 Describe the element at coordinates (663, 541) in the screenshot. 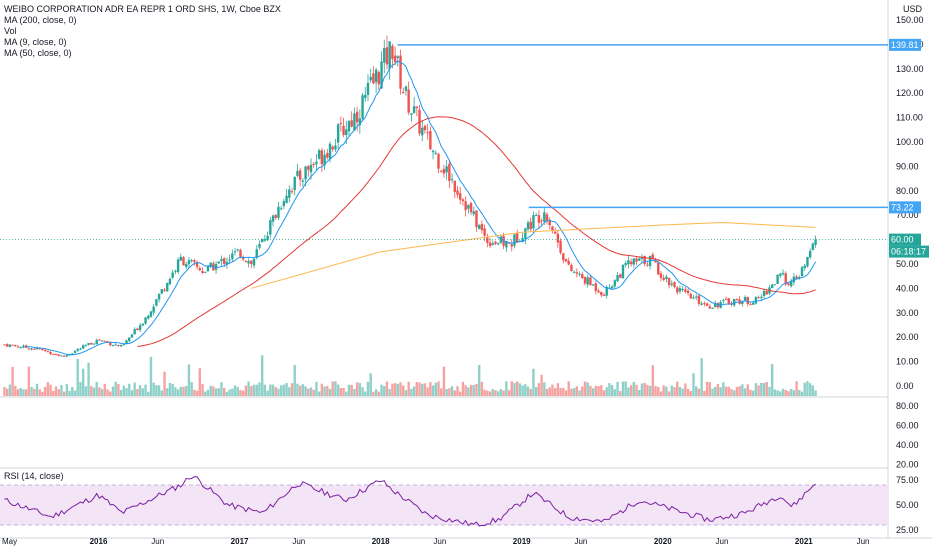

I see `time-tick-label: 2020` at that location.